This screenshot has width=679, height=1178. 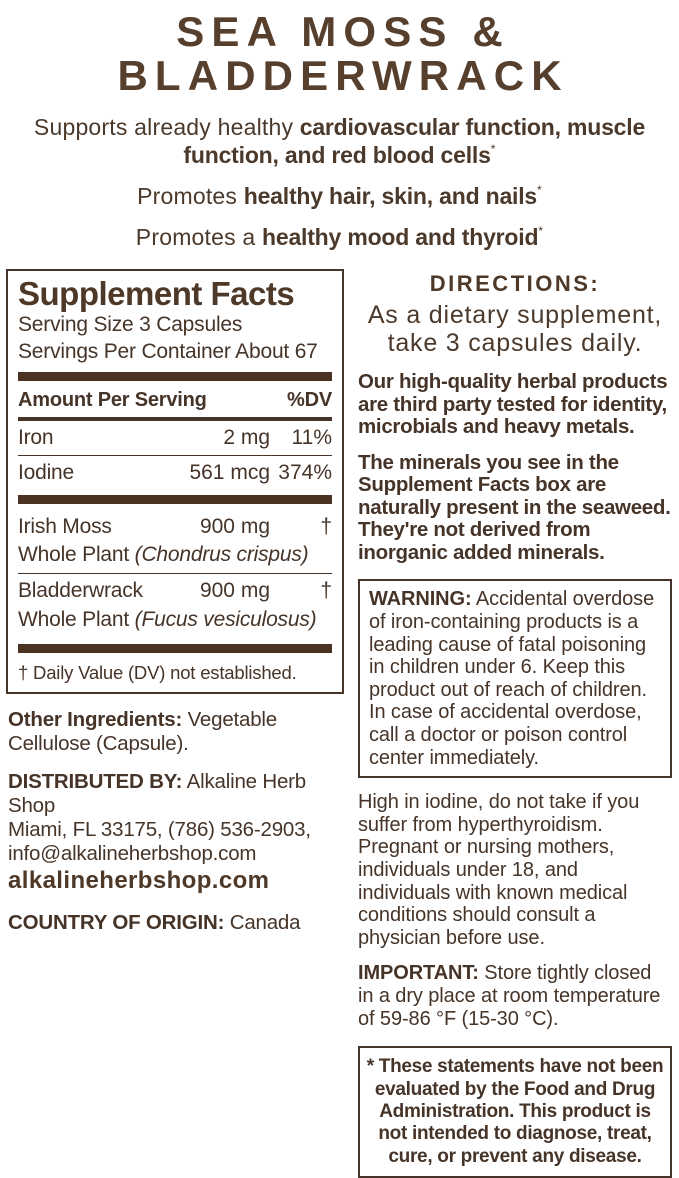 What do you see at coordinates (157, 672) in the screenshot?
I see `dv-footnote: † Daily Value (DV) not established.` at bounding box center [157, 672].